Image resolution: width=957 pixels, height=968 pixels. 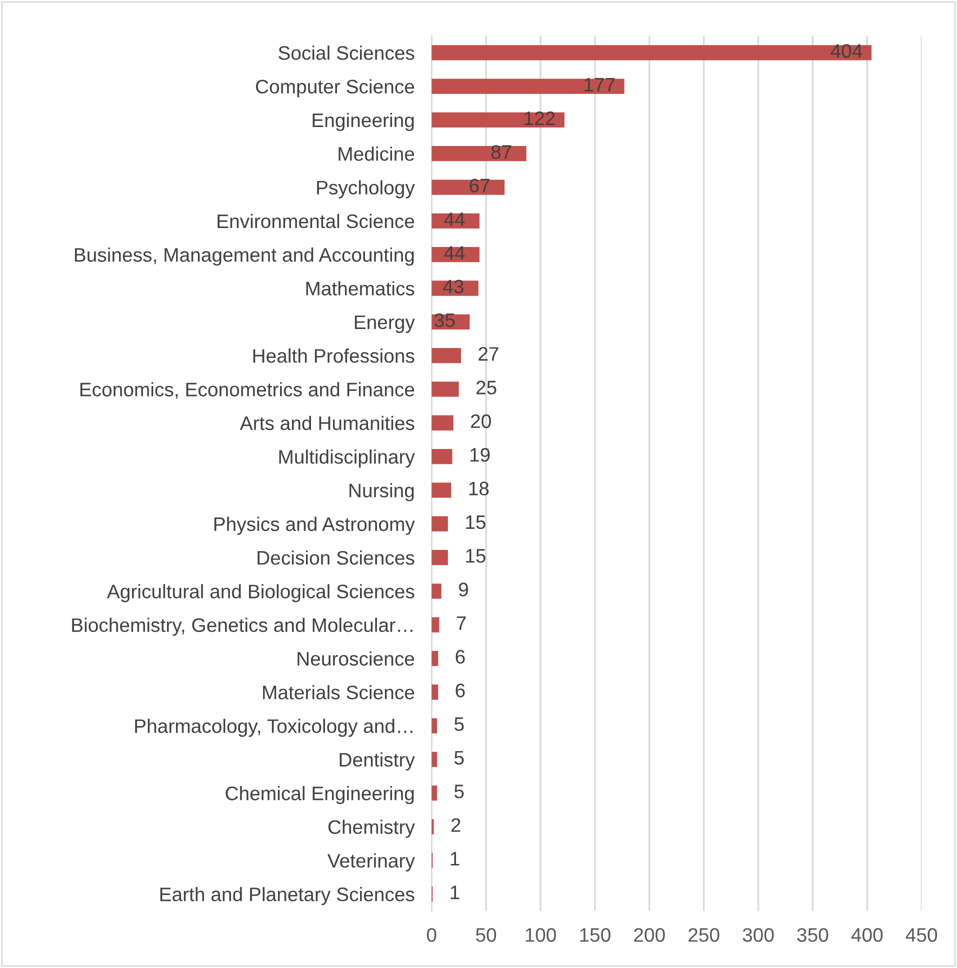 What do you see at coordinates (431, 935) in the screenshot?
I see `x-tick-label: 0` at bounding box center [431, 935].